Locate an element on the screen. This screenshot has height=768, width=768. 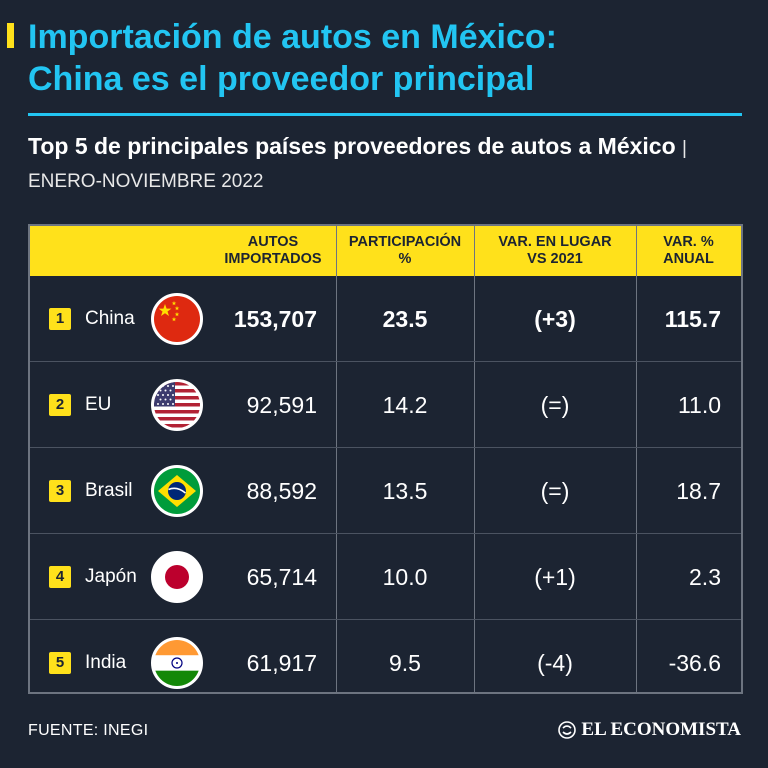
table-row: 2 EU 92,591 is located at coordinates (385, 405).